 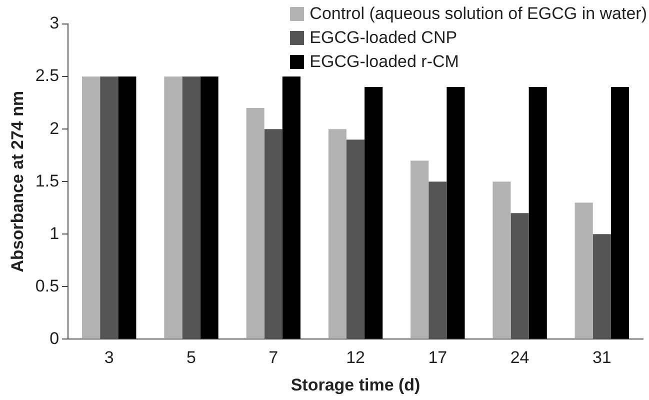 I want to click on y-tick-label: 0.5, so click(x=47, y=286).